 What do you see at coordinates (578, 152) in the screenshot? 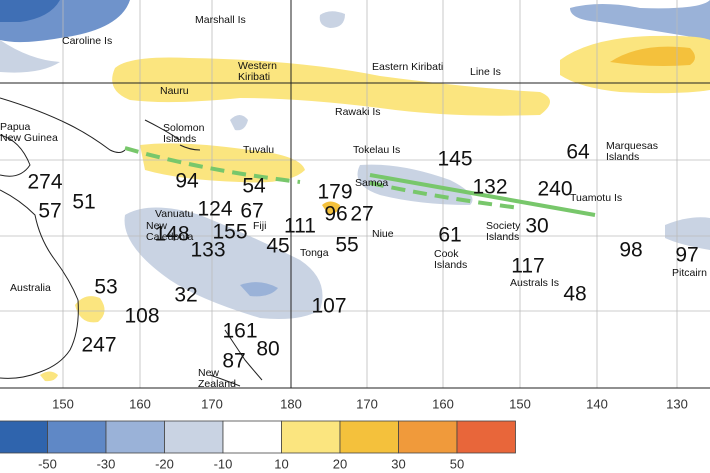
I see `station-value: 64` at bounding box center [578, 152].